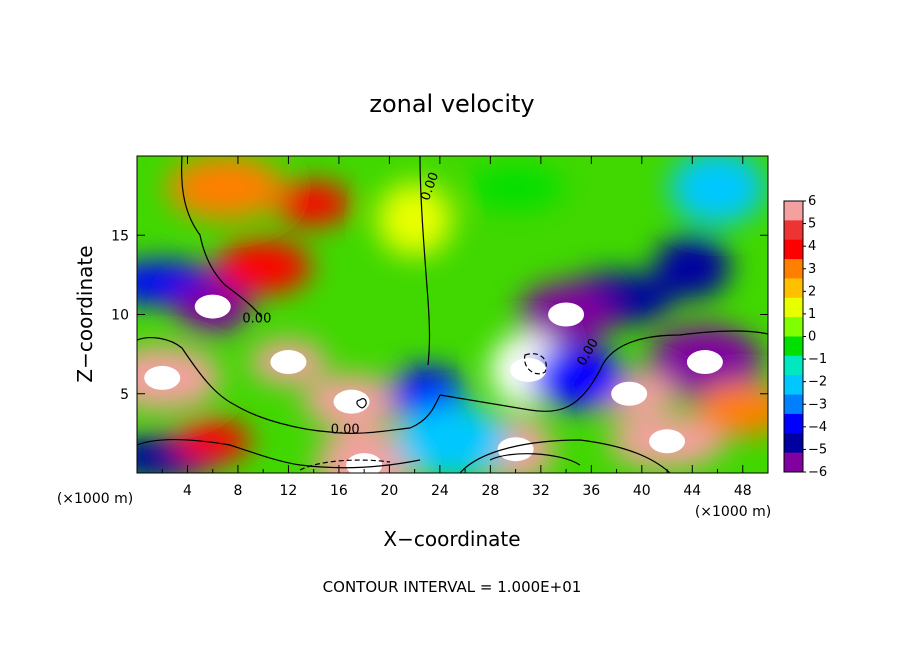 This screenshot has height=654, width=904. What do you see at coordinates (289, 491) in the screenshot?
I see `x-tick-label: 12` at bounding box center [289, 491].